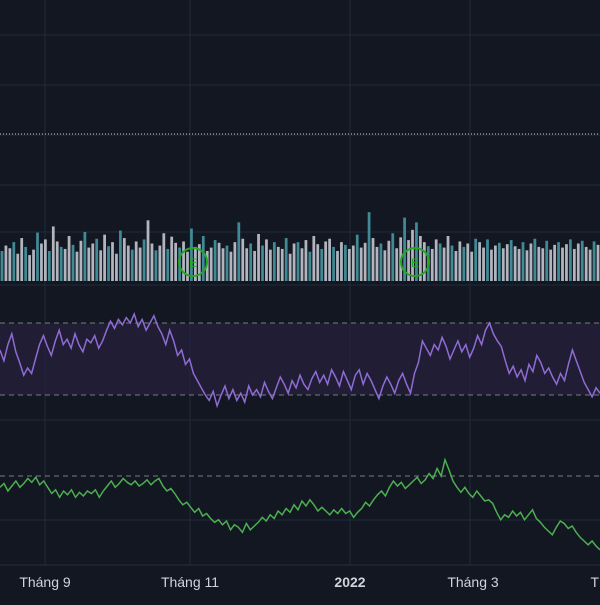 Image resolution: width=600 pixels, height=605 pixels. What do you see at coordinates (349, 582) in the screenshot?
I see `time-axis-tick-label: 2022` at bounding box center [349, 582].